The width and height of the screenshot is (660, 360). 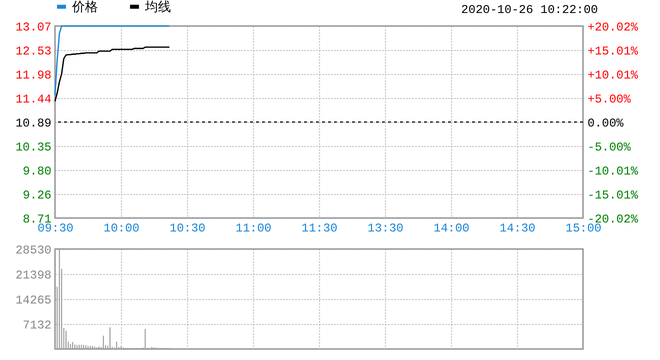 I want to click on y2-tick-label: -5.00%, so click(x=610, y=147).